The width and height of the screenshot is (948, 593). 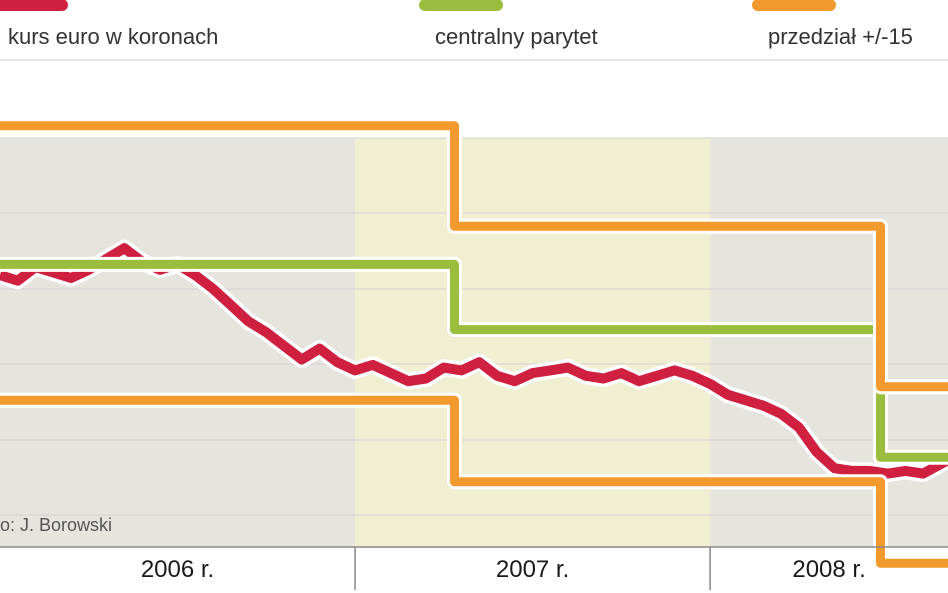 I want to click on legend-label-0: kurs euro w koronach, so click(x=113, y=36).